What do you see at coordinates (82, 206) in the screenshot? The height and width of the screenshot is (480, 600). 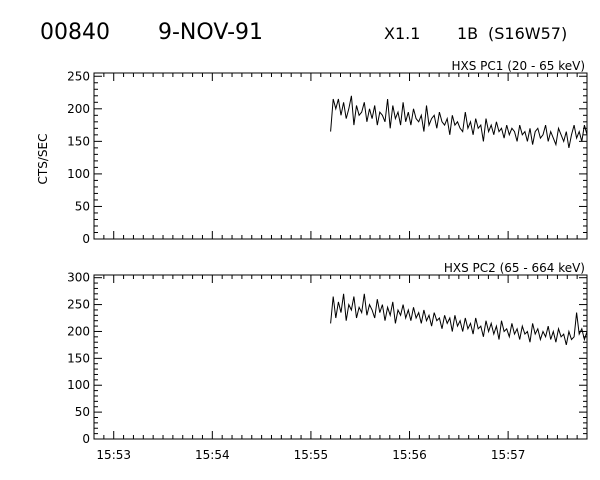 I see `panel-pc1-ytick-label: 50` at bounding box center [82, 206].